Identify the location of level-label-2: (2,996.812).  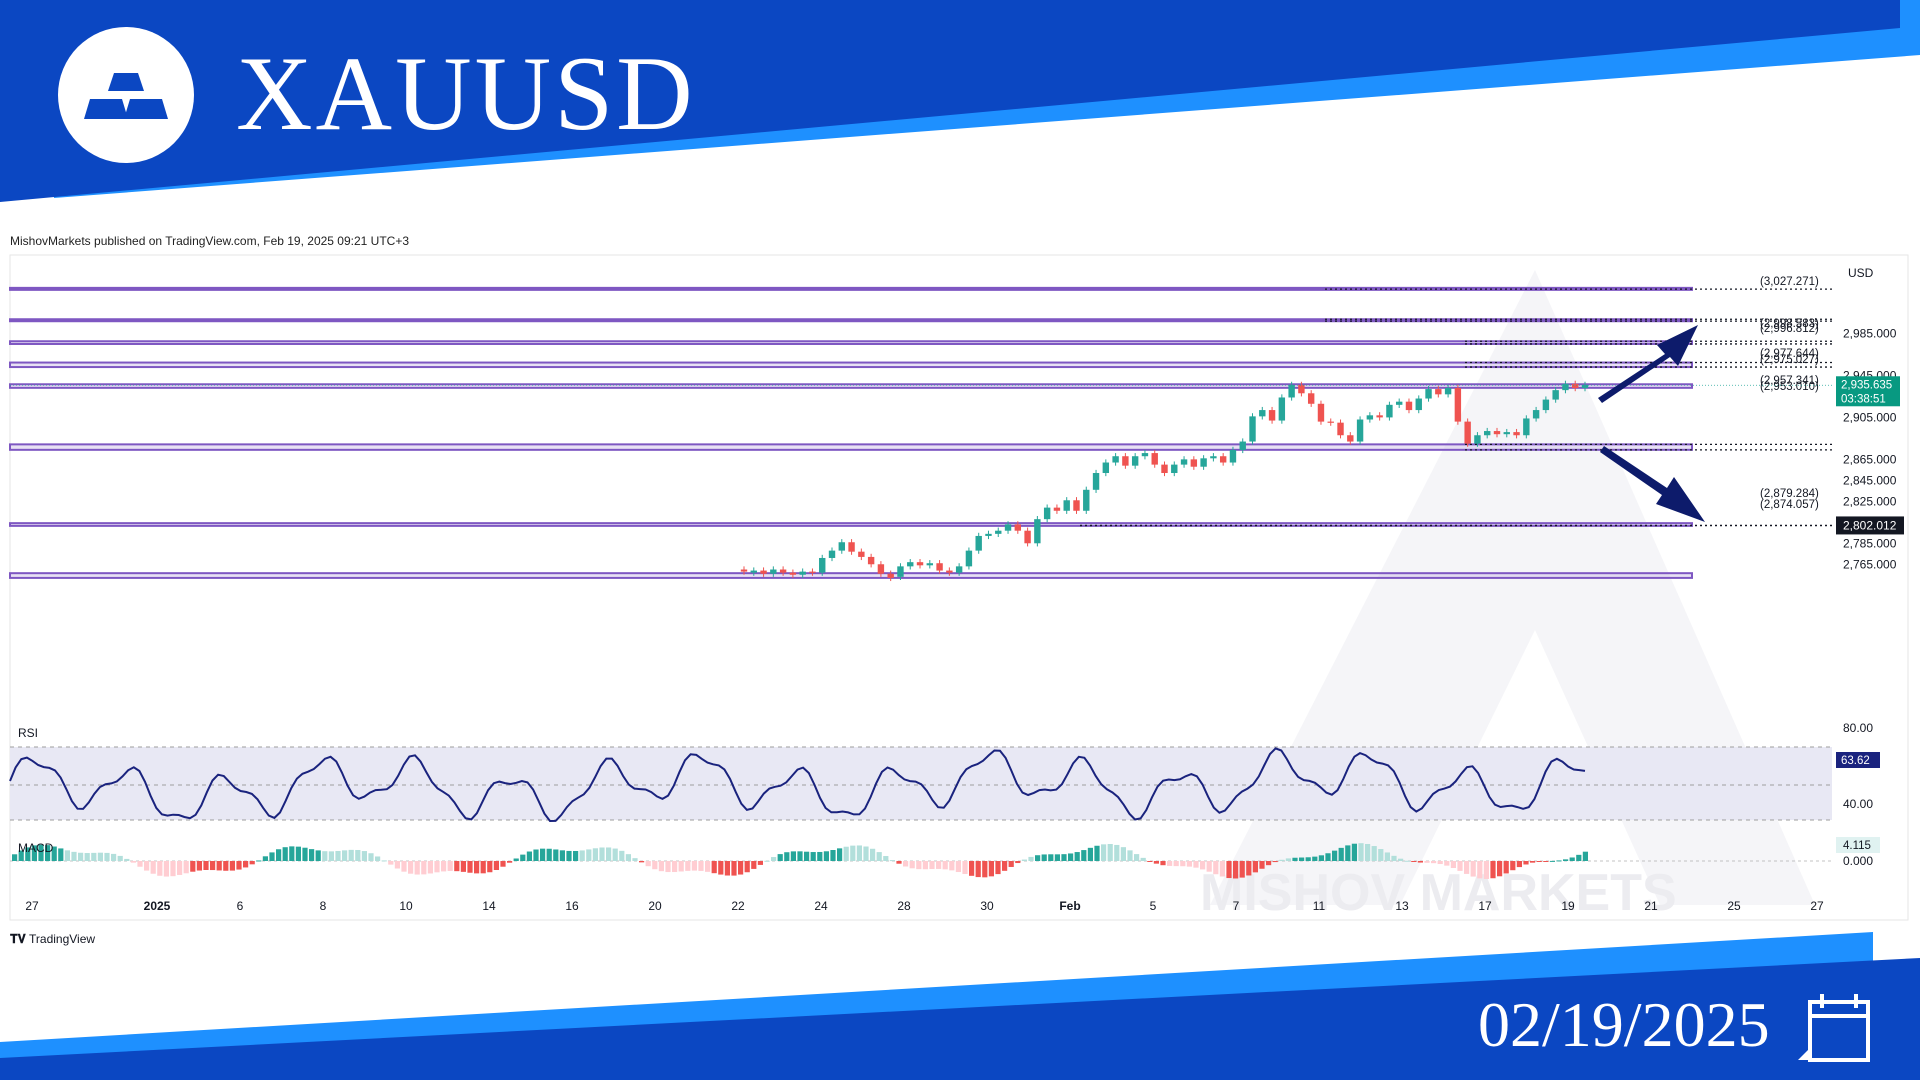
(1789, 329).